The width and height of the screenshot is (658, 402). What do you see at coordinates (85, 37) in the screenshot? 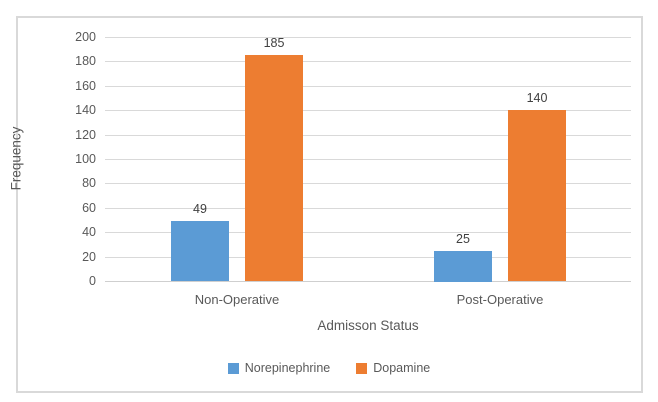
I see `y-tick-label-200: 200` at bounding box center [85, 37].